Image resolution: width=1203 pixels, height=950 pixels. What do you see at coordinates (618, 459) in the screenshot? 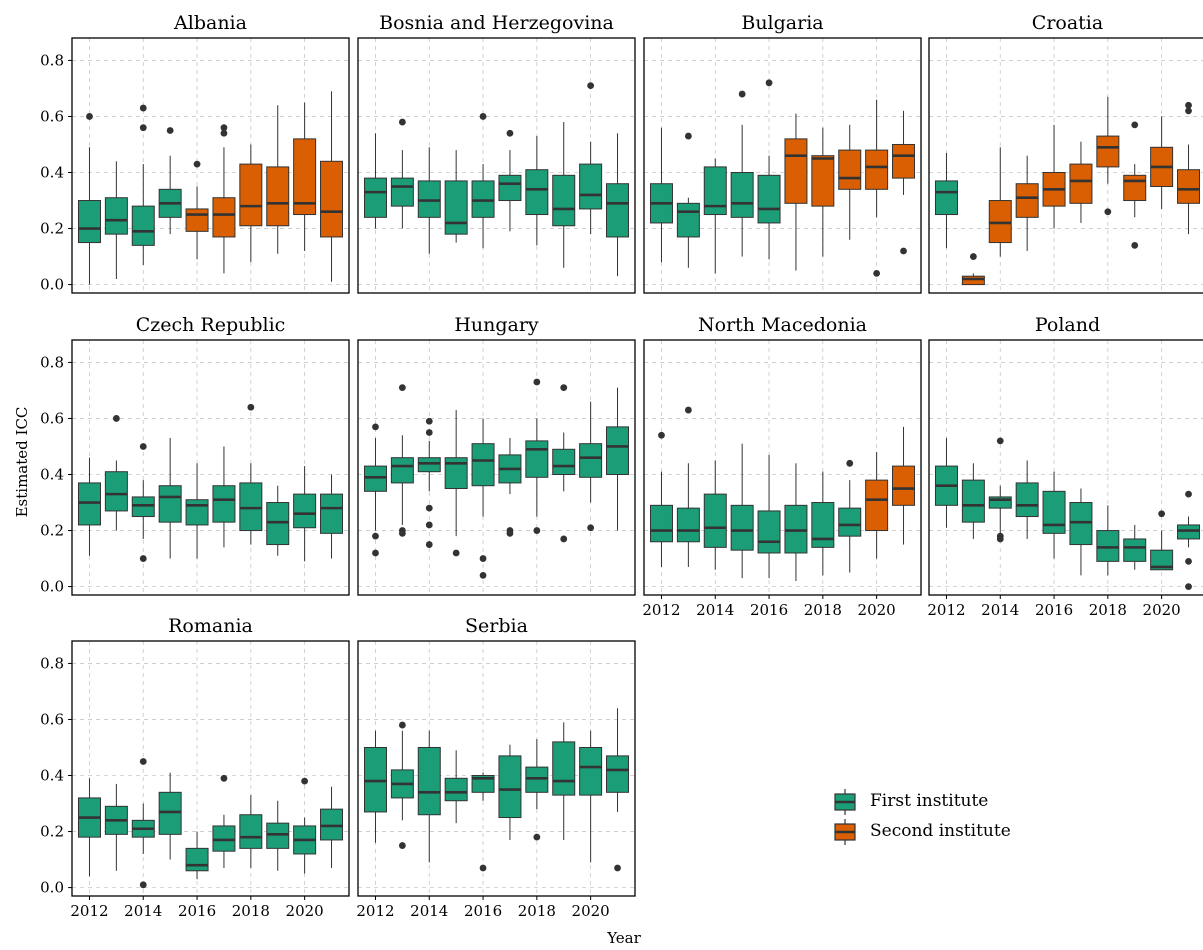
I see `box-hungary-2021` at bounding box center [618, 459].